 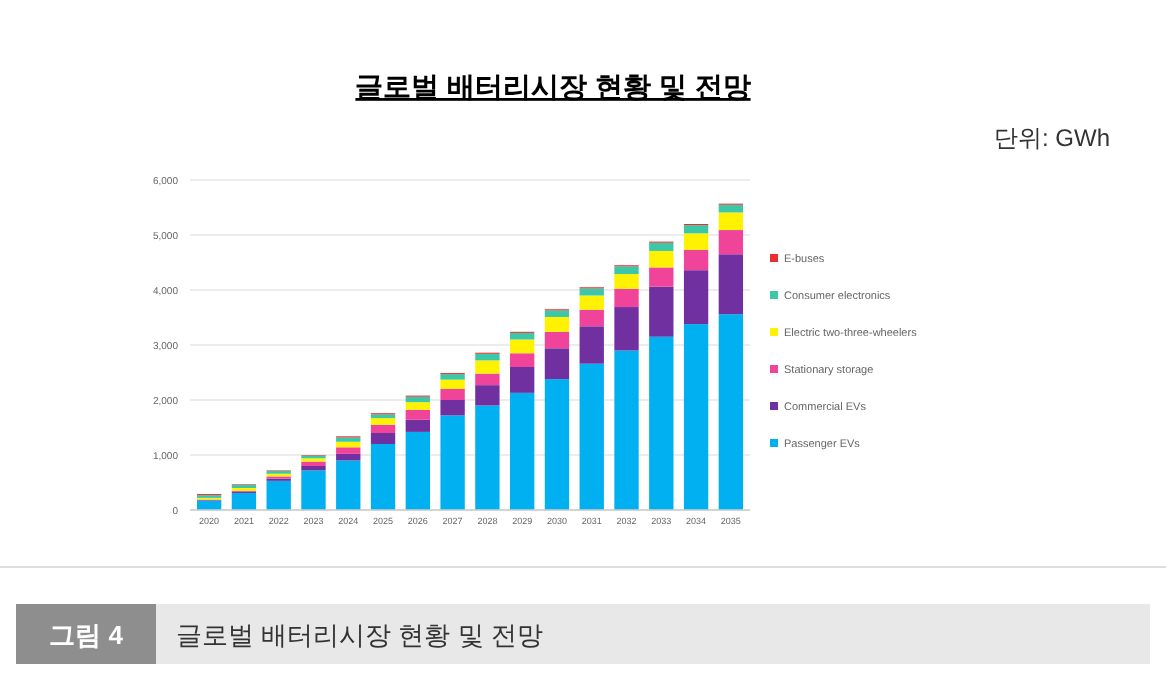 What do you see at coordinates (87, 635) in the screenshot?
I see `caption: 그림 4` at bounding box center [87, 635].